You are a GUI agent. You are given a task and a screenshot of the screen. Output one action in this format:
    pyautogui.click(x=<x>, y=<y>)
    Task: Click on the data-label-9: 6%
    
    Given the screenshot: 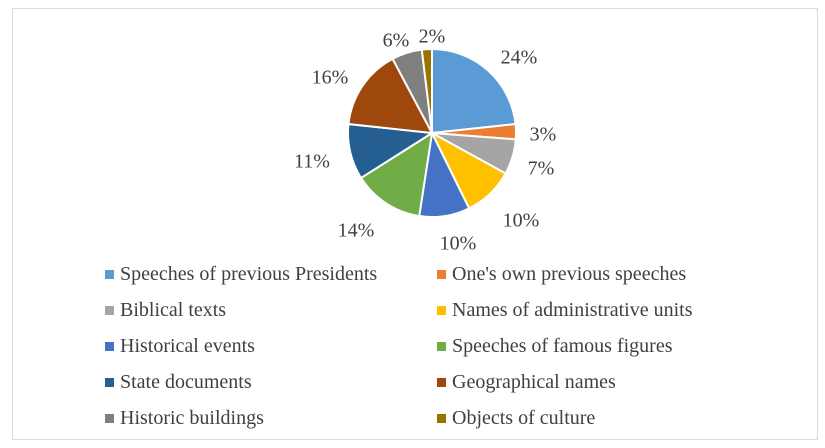 What is the action you would take?
    pyautogui.click(x=396, y=41)
    